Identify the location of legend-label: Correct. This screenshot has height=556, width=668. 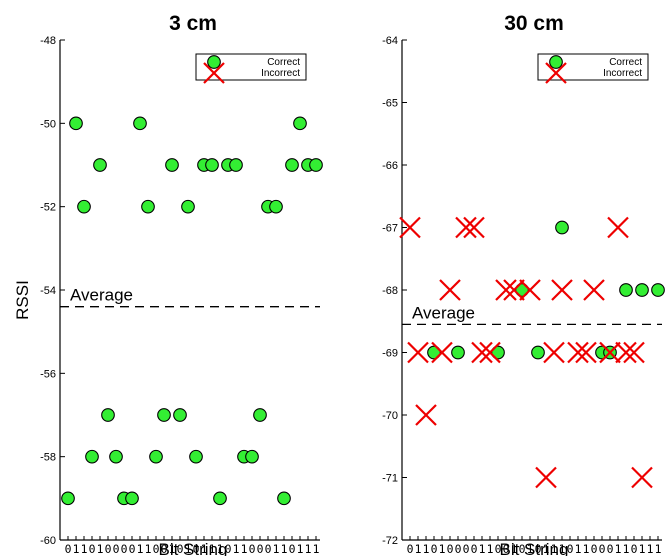
(283, 62).